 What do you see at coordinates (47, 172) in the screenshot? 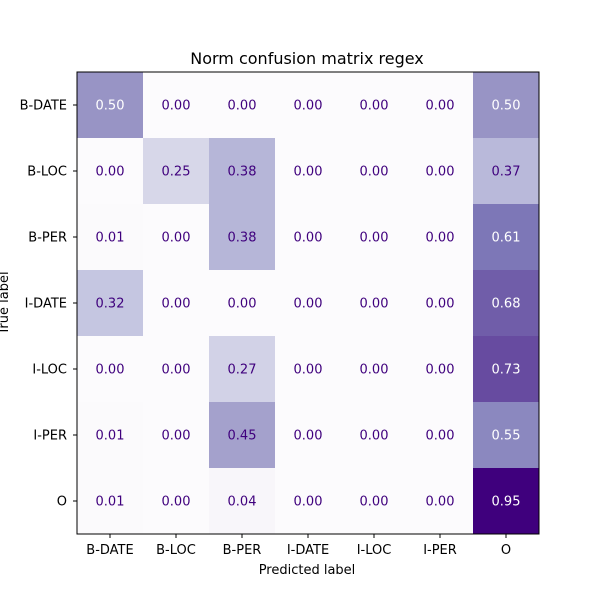
I see `y-tick-label: B-LOC` at bounding box center [47, 172].